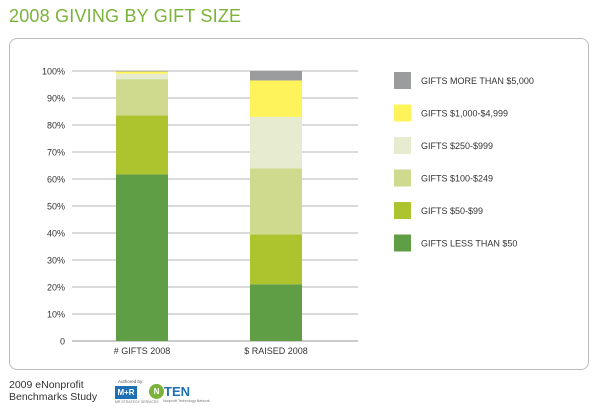  What do you see at coordinates (156, 391) in the screenshot?
I see `nten-logo-circle: N` at bounding box center [156, 391].